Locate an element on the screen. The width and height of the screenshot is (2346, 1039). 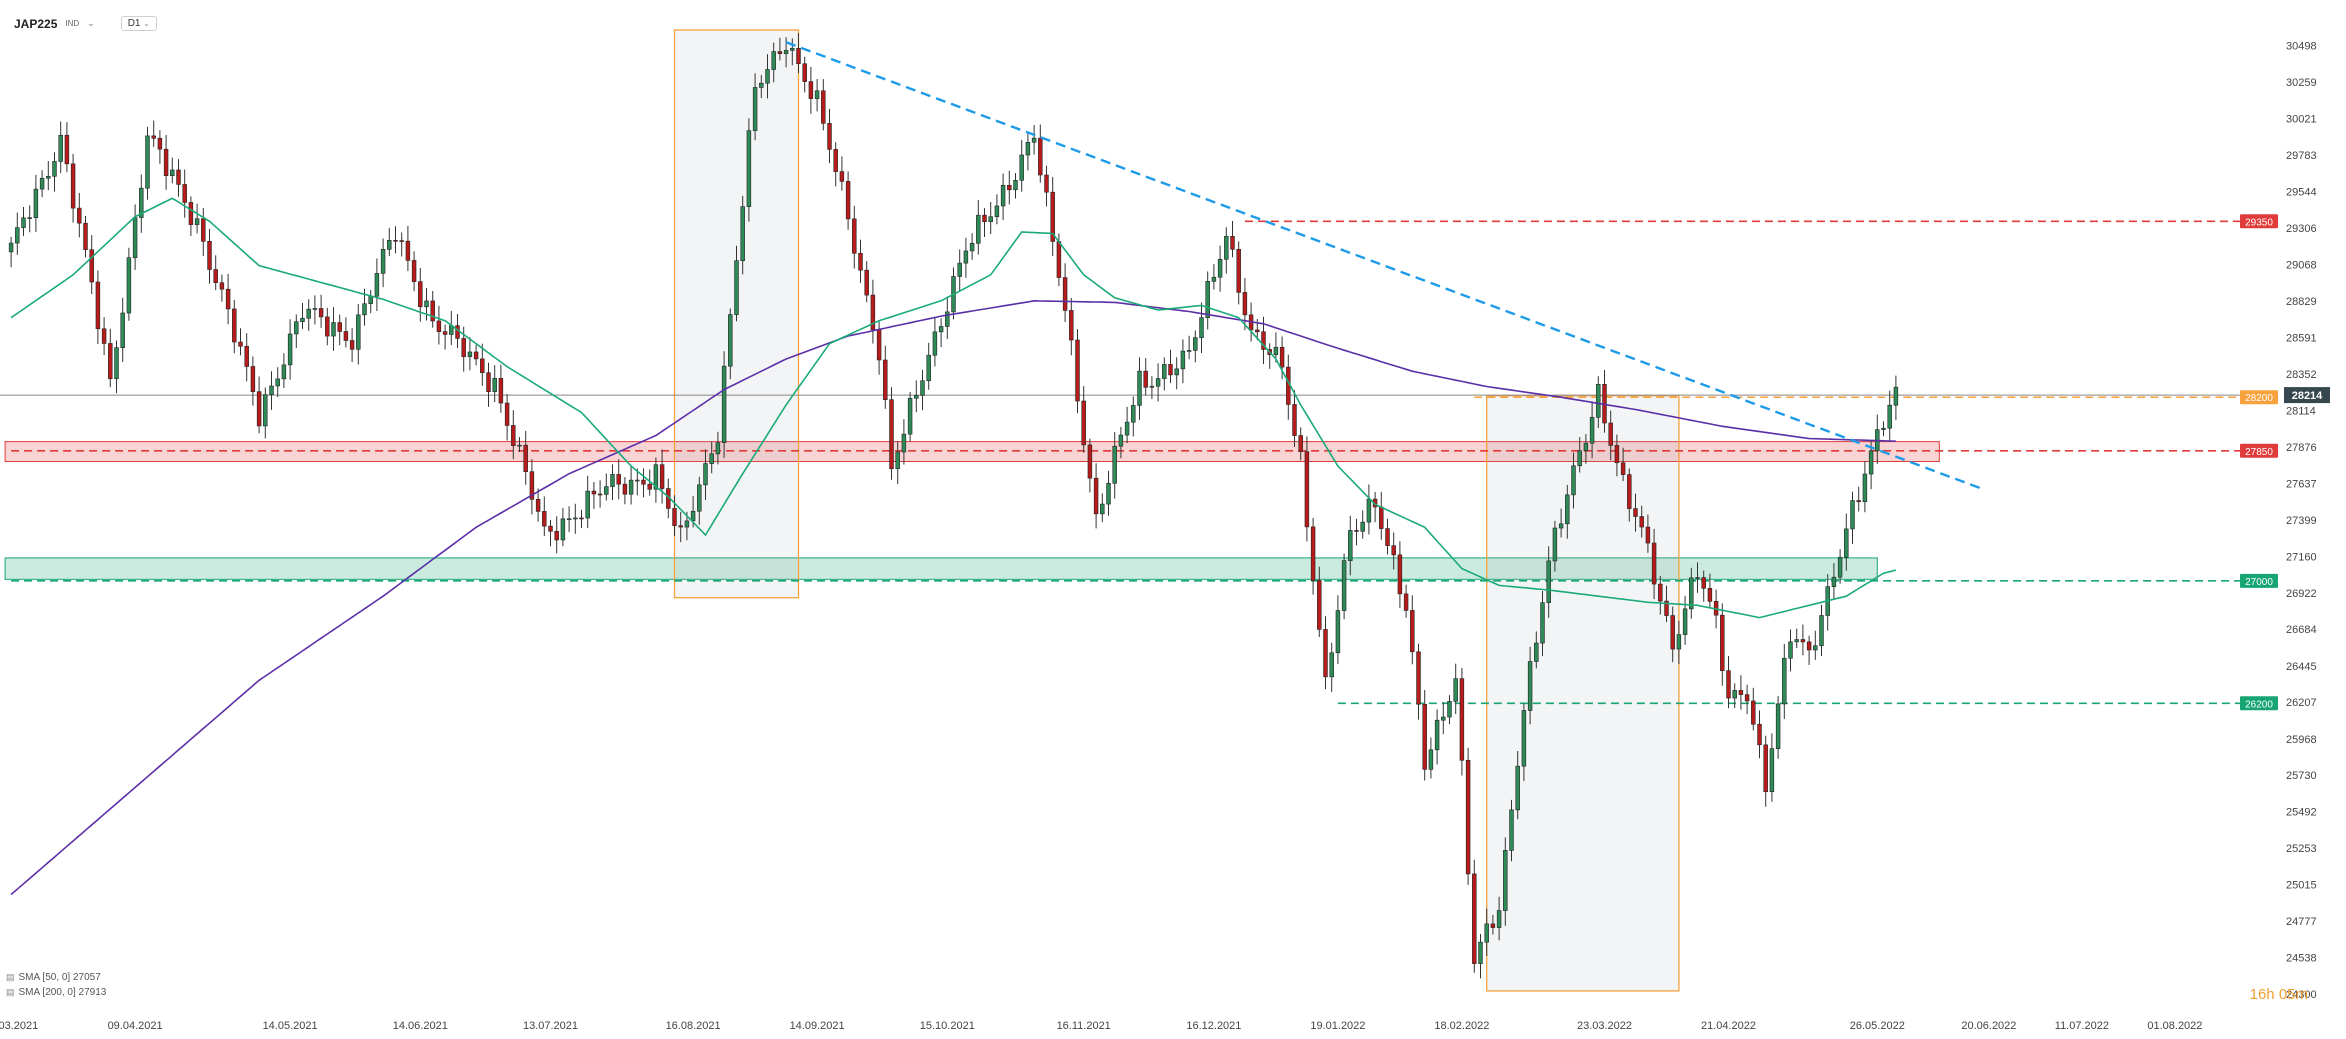
x-tick-label: 15.10.2021 is located at coordinates (947, 1026).